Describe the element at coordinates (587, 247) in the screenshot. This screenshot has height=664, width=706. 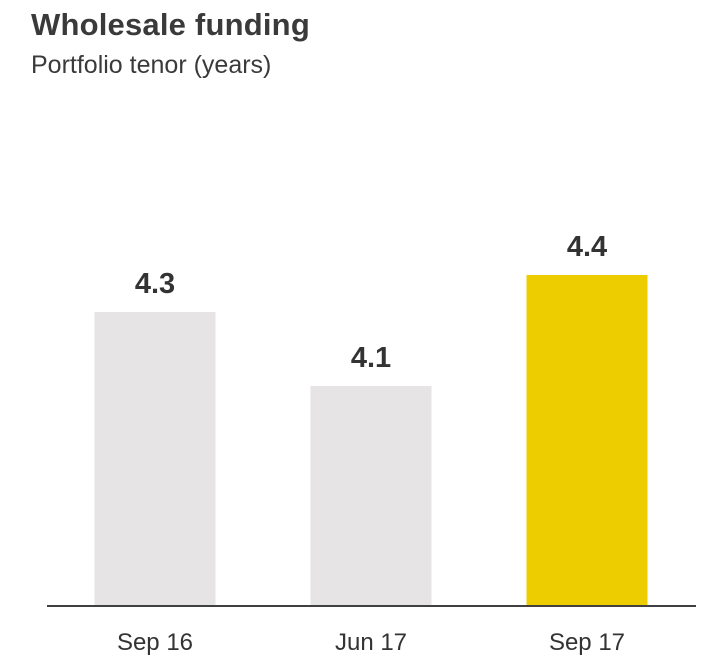
I see `value-label: 4.4` at that location.